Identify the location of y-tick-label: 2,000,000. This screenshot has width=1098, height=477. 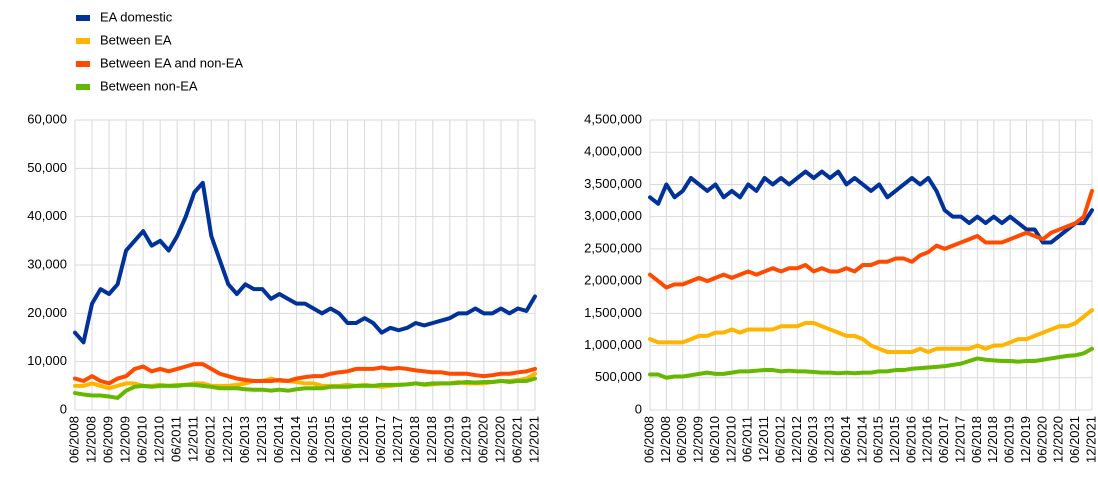
(613, 280).